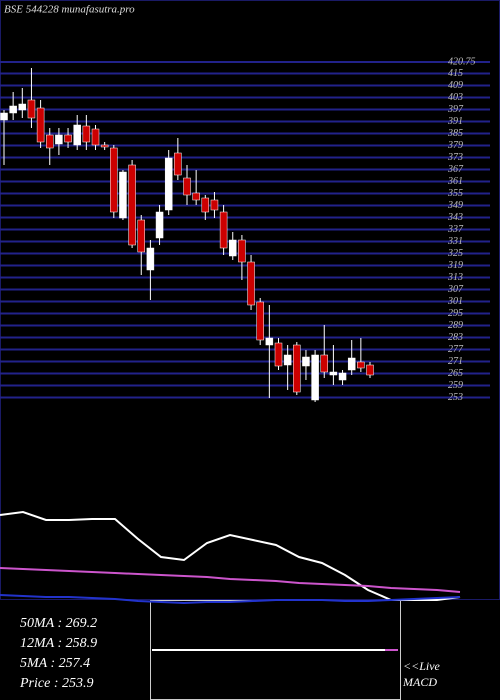 The image size is (500, 700). I want to click on y-tick-label: 367, so click(455, 169).